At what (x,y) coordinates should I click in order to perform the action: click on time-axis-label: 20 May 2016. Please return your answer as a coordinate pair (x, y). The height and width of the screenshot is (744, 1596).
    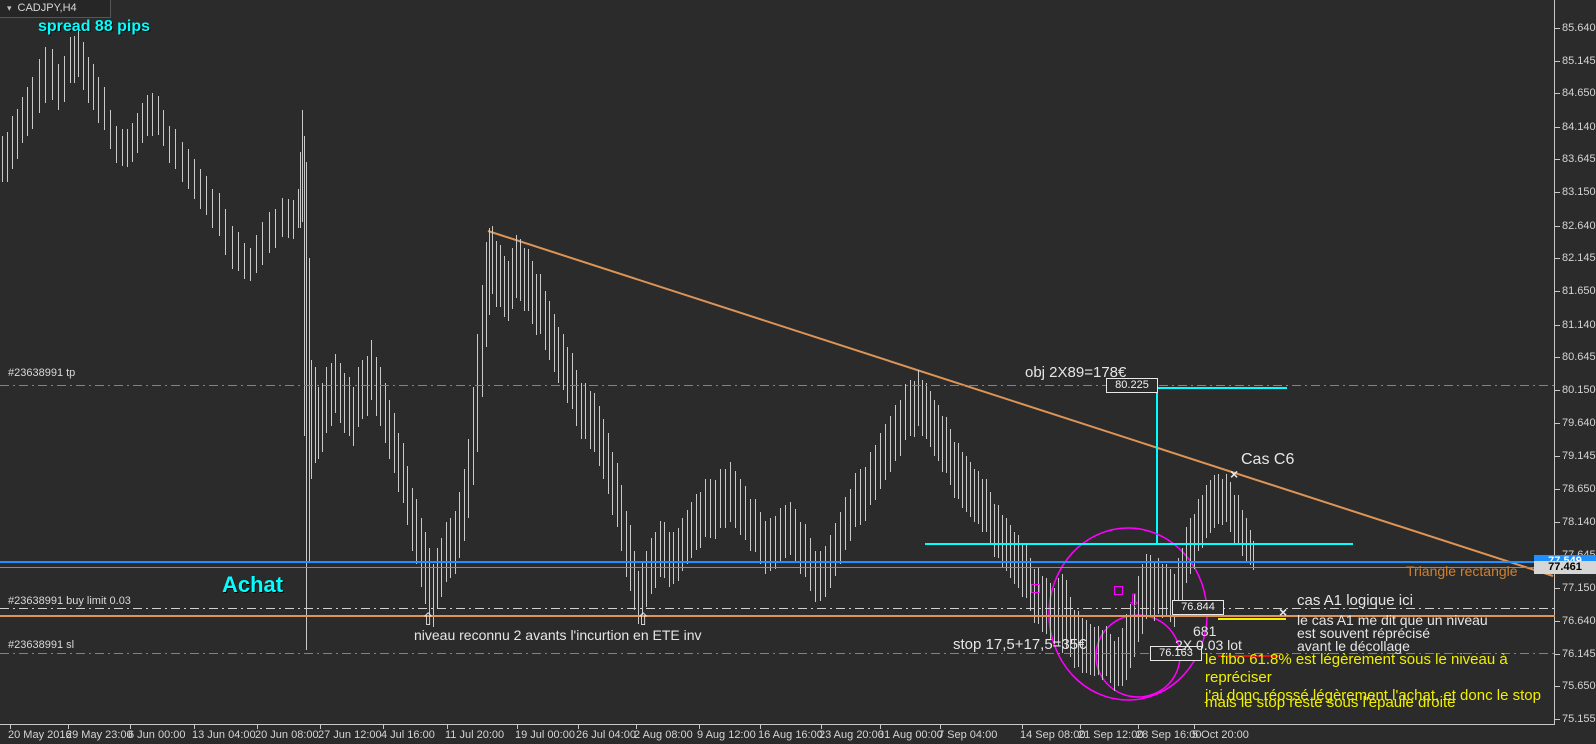
    Looking at the image, I should click on (40, 735).